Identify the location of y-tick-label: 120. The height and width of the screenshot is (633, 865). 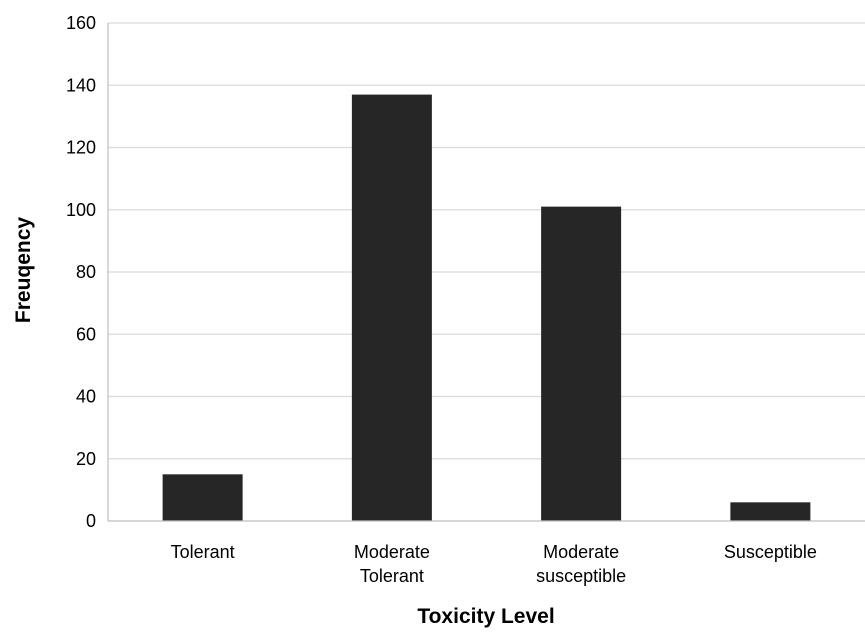
(81, 148).